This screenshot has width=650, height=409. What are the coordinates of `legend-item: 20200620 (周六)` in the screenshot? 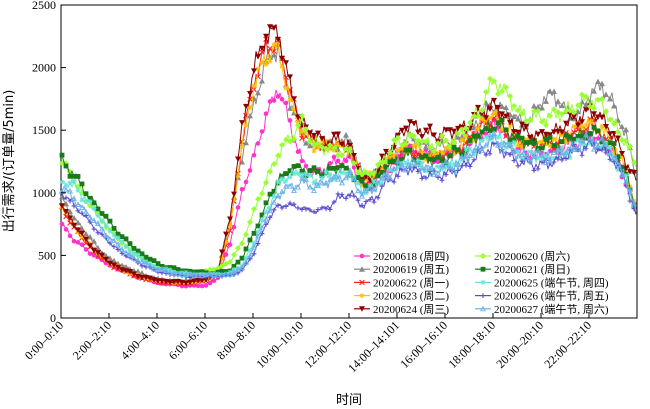 It's located at (522, 256).